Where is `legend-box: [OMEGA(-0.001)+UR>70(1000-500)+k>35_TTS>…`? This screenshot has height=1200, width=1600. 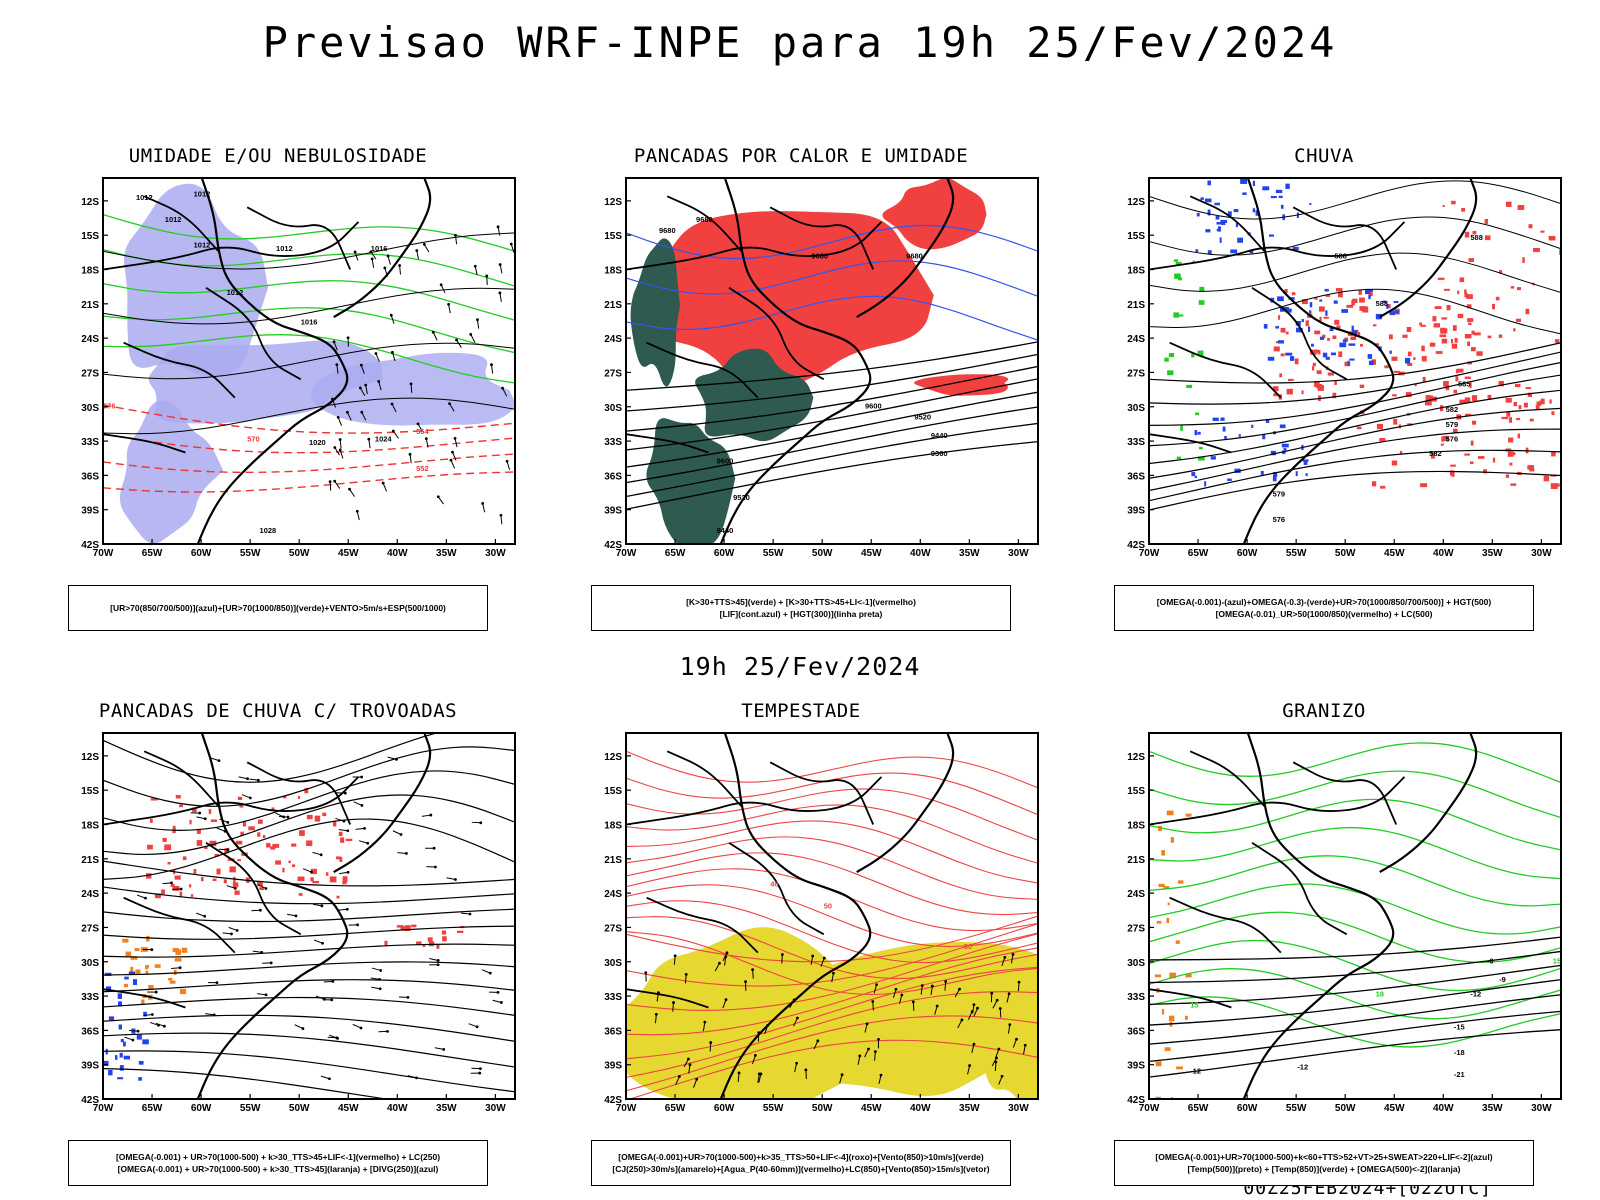 legend-box: [OMEGA(-0.001)+UR>70(1000-500)+k>35_TTS>… is located at coordinates (801, 1163).